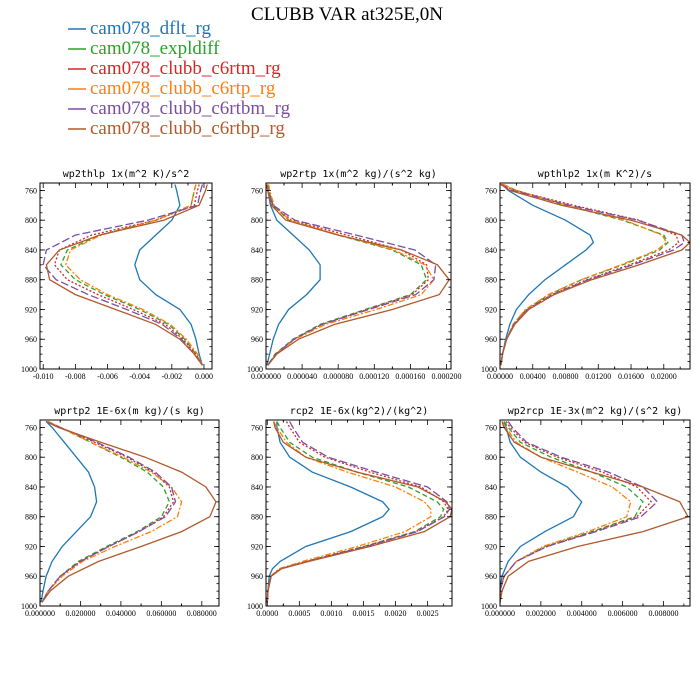  I want to click on xtick-label-0-4: -0.002, so click(171, 376).